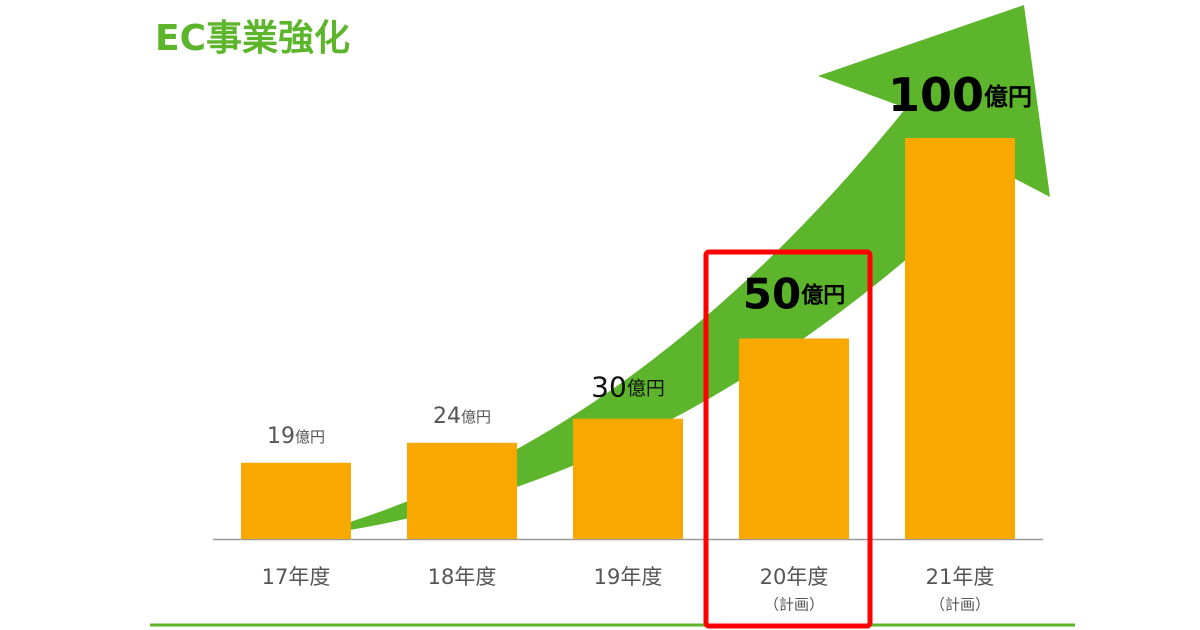 This screenshot has height=630, width=1200. Describe the element at coordinates (462, 416) in the screenshot. I see `value-label: 24億円` at that location.